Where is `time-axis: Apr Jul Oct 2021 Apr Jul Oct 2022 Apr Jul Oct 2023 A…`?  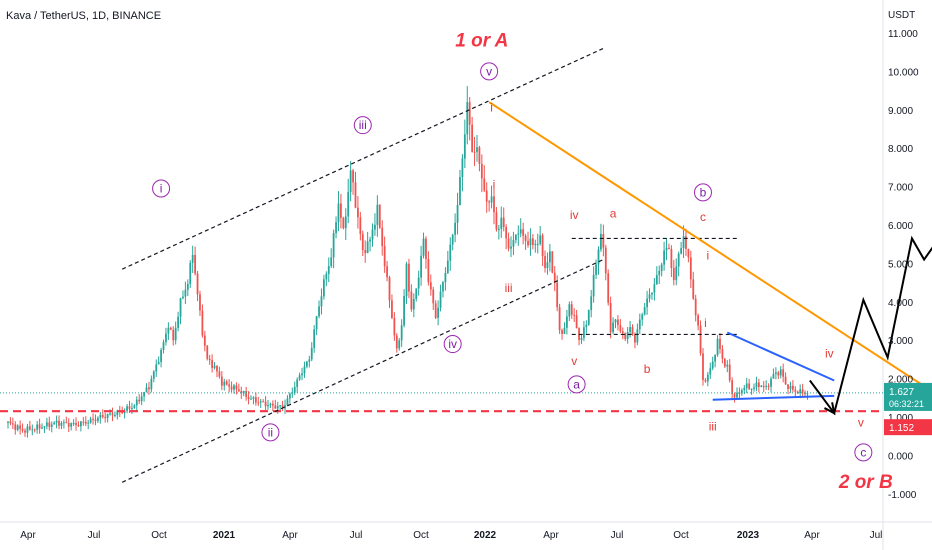 time-axis: Apr Jul Oct 2021 Apr Jul Oct 2022 Apr Jul Oct 2023 A… is located at coordinates (451, 535).